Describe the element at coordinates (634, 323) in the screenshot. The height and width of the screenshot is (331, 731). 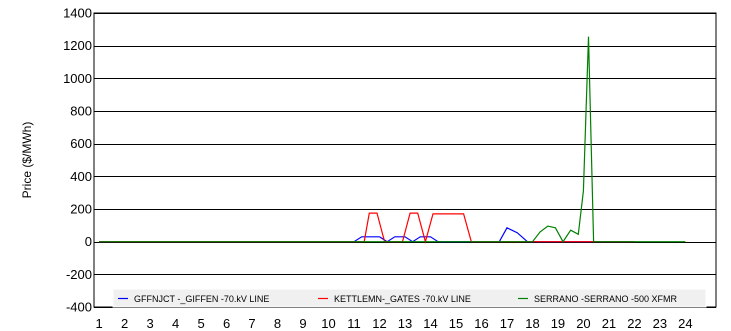
I see `x-tick-label: 22` at that location.